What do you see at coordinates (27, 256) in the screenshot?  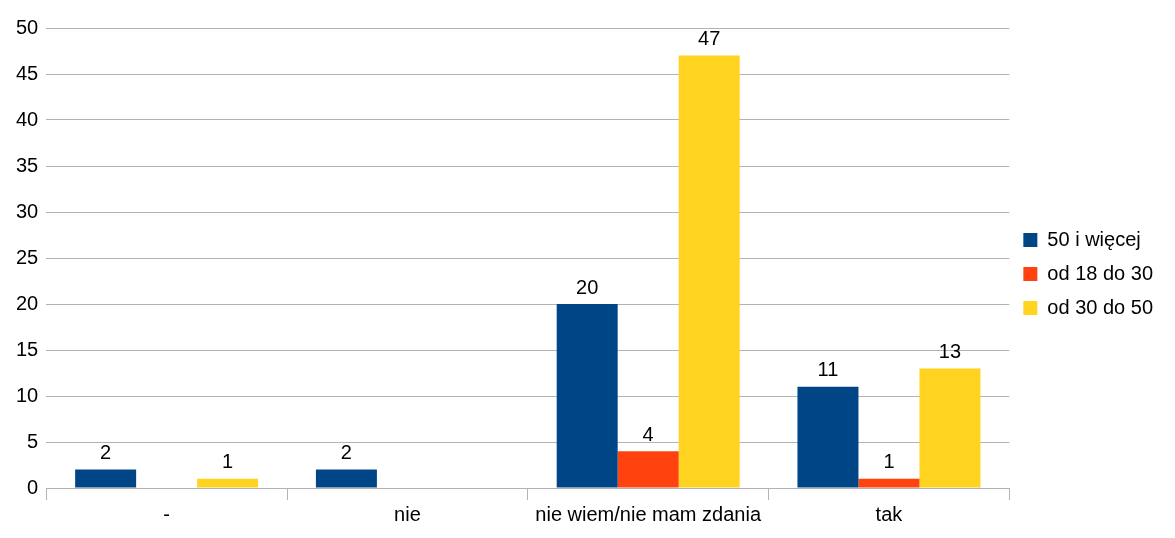 I see `y-tick-label: 25` at bounding box center [27, 256].